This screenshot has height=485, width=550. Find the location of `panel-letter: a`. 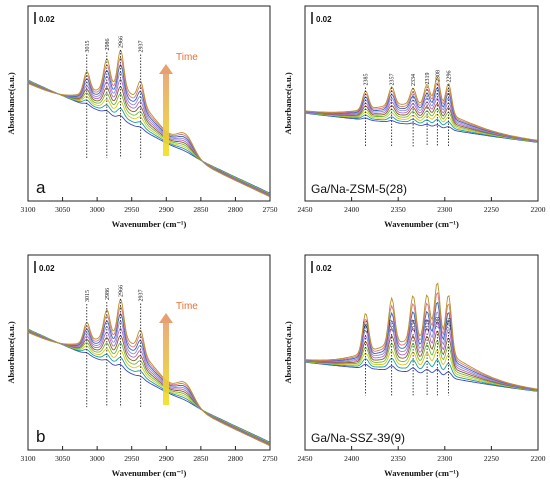

panel-letter: a is located at coordinates (41, 187).